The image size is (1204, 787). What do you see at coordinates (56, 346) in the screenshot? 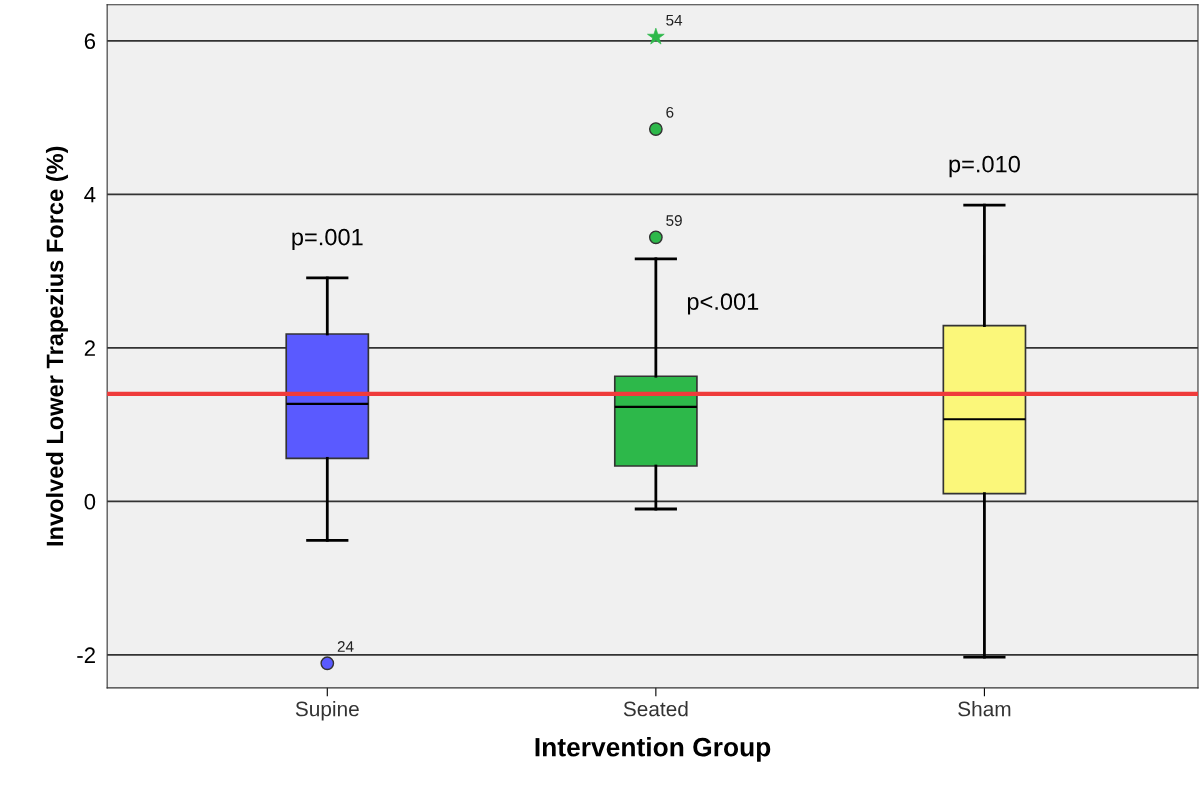
I see `y-axis-title: Involved Lower Trapezius Force (%)` at bounding box center [56, 346].